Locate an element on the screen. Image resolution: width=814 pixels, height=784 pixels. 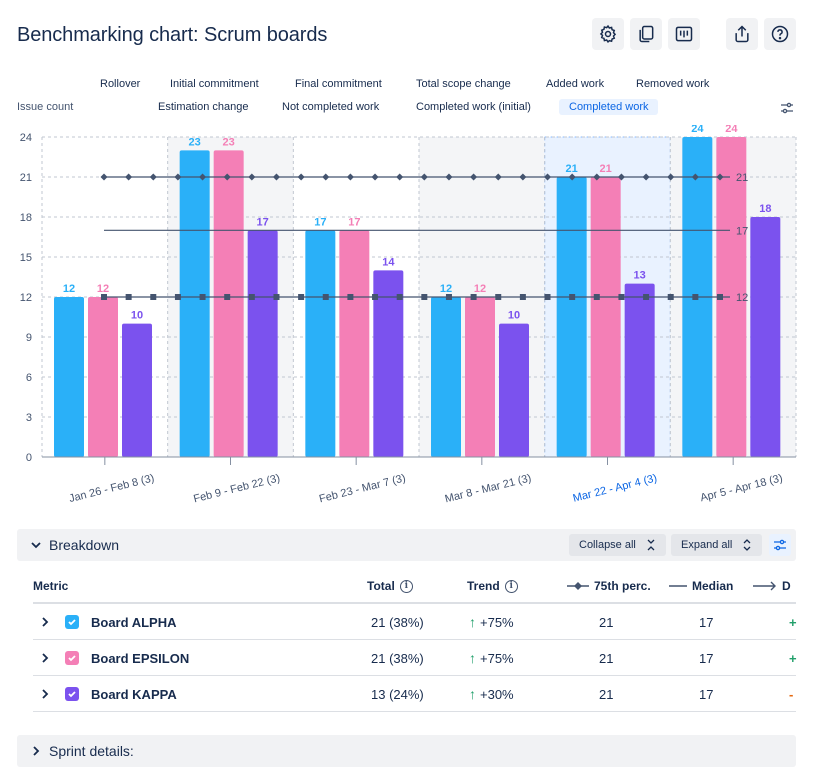
legend-item-final-commitment: Final commitment is located at coordinates (338, 84).